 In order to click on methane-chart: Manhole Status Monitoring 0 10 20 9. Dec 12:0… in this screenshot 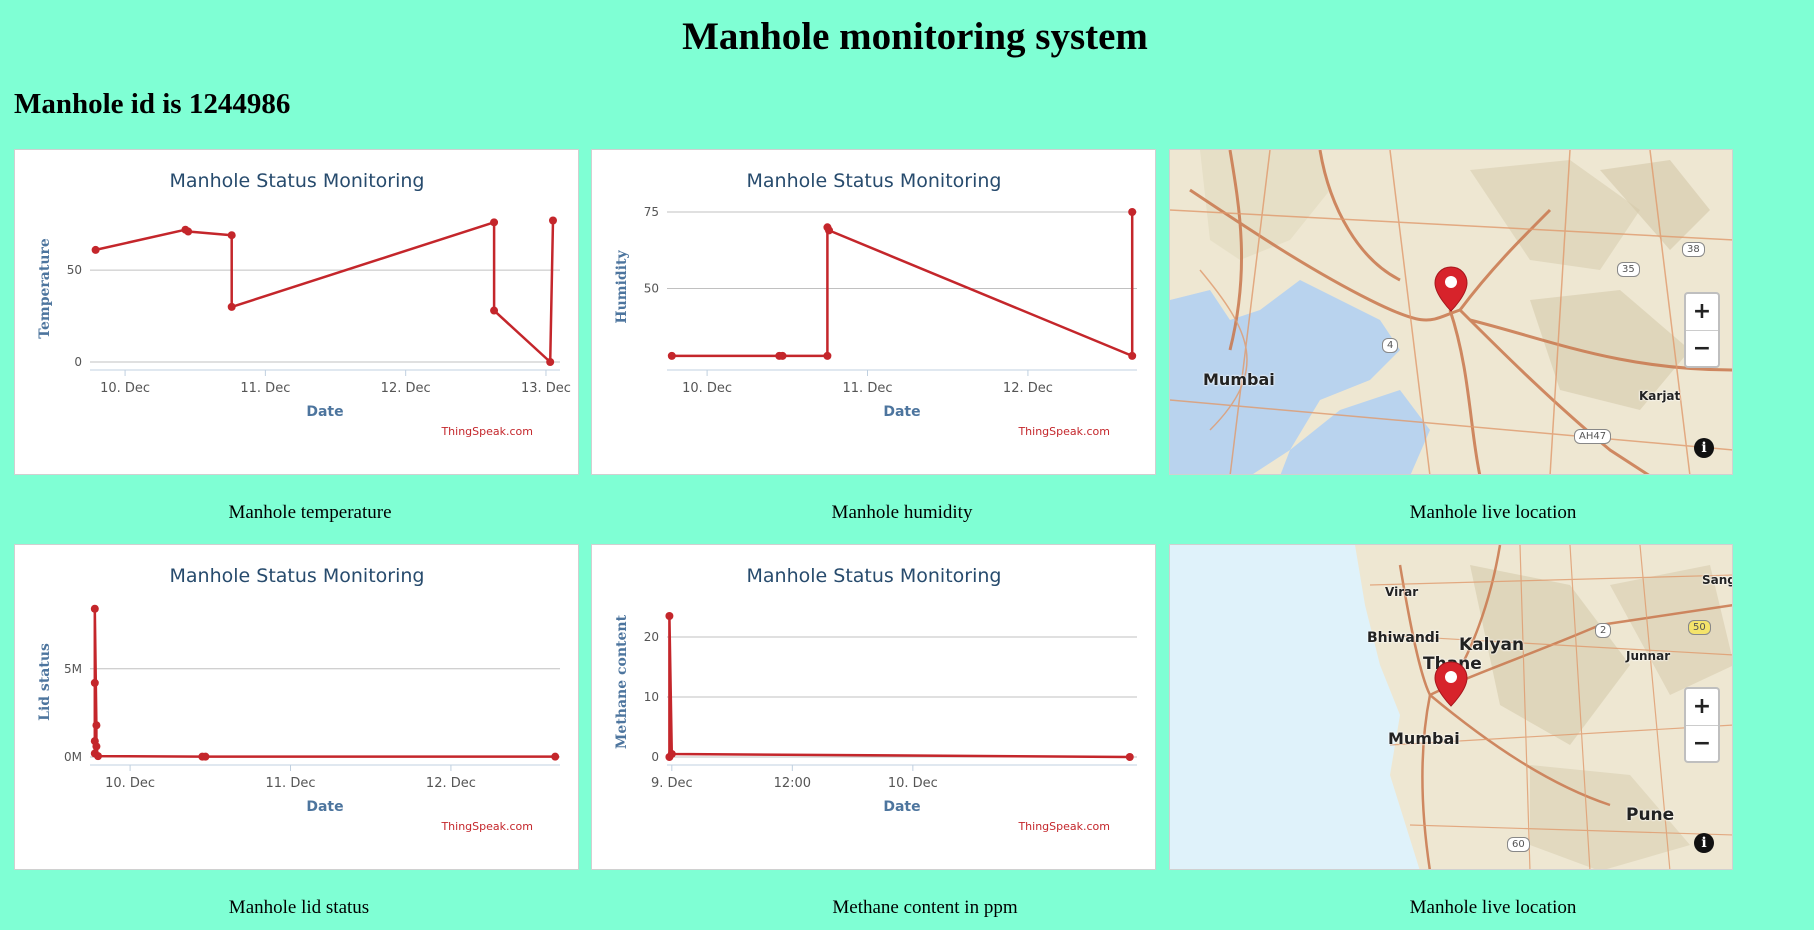, I will do `click(875, 699)`.